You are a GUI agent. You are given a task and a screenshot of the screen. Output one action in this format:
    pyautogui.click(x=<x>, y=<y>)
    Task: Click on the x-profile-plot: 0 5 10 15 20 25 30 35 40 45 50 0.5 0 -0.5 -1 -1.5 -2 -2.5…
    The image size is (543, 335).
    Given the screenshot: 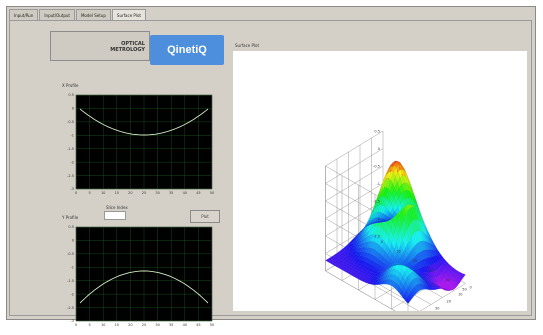 What is the action you would take?
    pyautogui.click(x=140, y=144)
    